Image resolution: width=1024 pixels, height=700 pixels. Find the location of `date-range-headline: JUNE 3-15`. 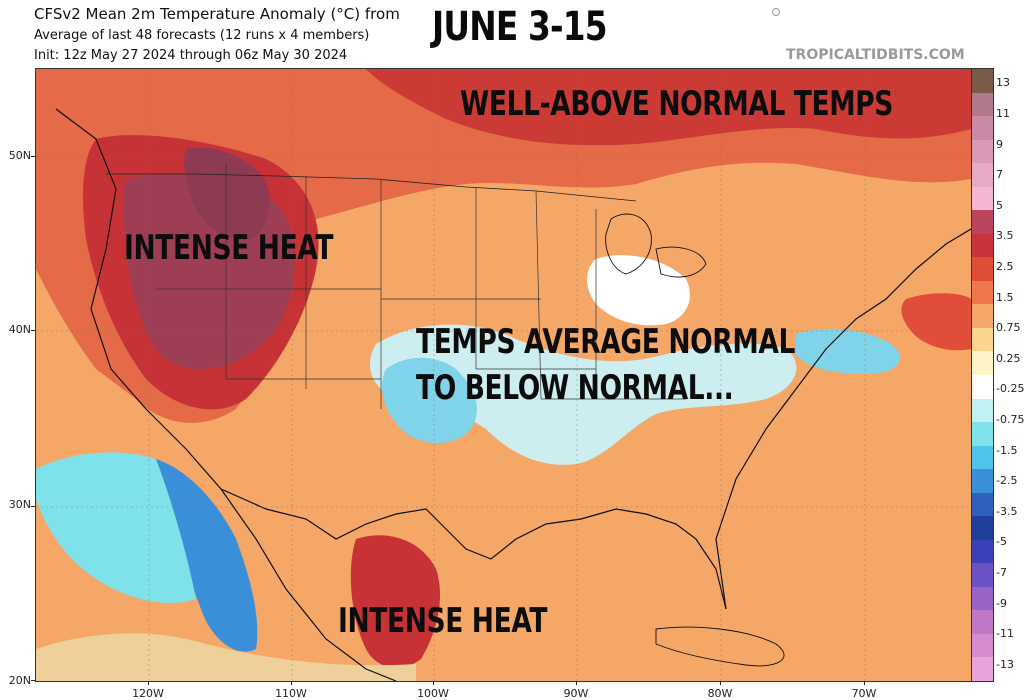

date-range-headline: JUNE 3-15 is located at coordinates (520, 27).